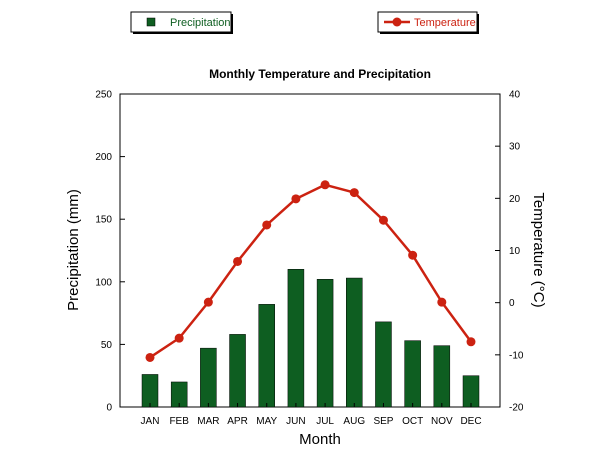 The height and width of the screenshot is (470, 600). What do you see at coordinates (412, 421) in the screenshot?
I see `x-tick-label: OCT` at bounding box center [412, 421].